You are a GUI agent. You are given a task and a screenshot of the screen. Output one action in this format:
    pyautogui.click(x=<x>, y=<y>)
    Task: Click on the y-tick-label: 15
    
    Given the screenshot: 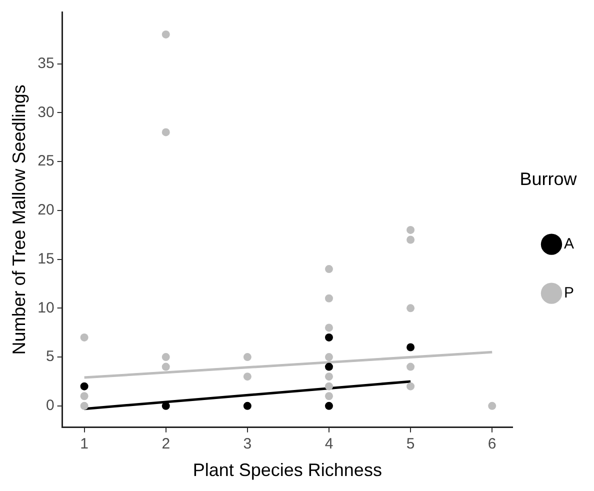 What is the action you would take?
    pyautogui.click(x=46, y=259)
    